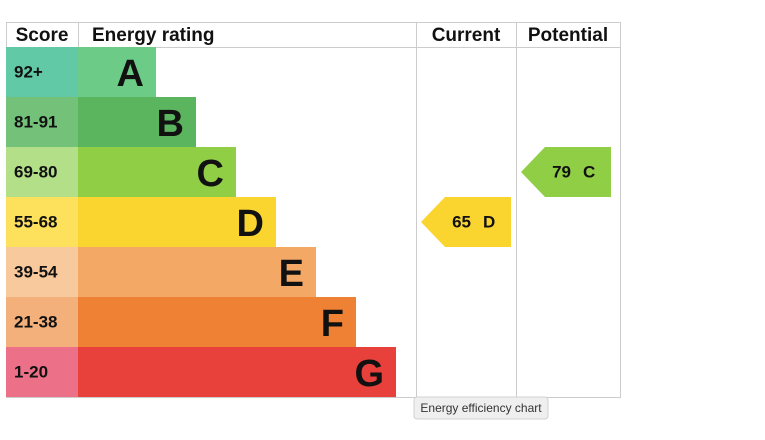 The width and height of the screenshot is (765, 440). Describe the element at coordinates (28, 72) in the screenshot. I see `score-label: 92+` at that location.